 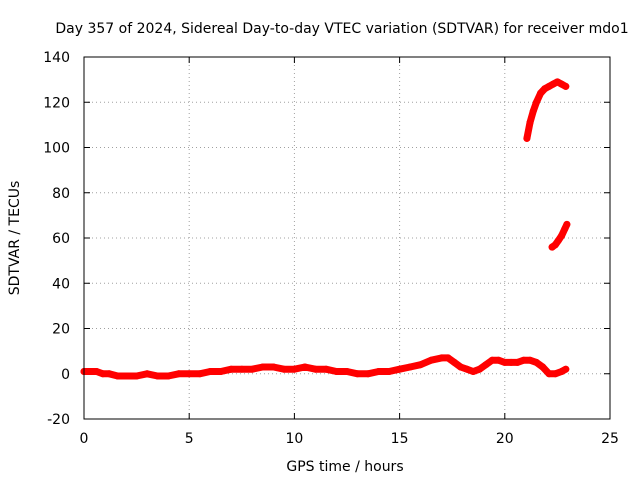 I want to click on x-tick-label: 10, so click(x=294, y=439).